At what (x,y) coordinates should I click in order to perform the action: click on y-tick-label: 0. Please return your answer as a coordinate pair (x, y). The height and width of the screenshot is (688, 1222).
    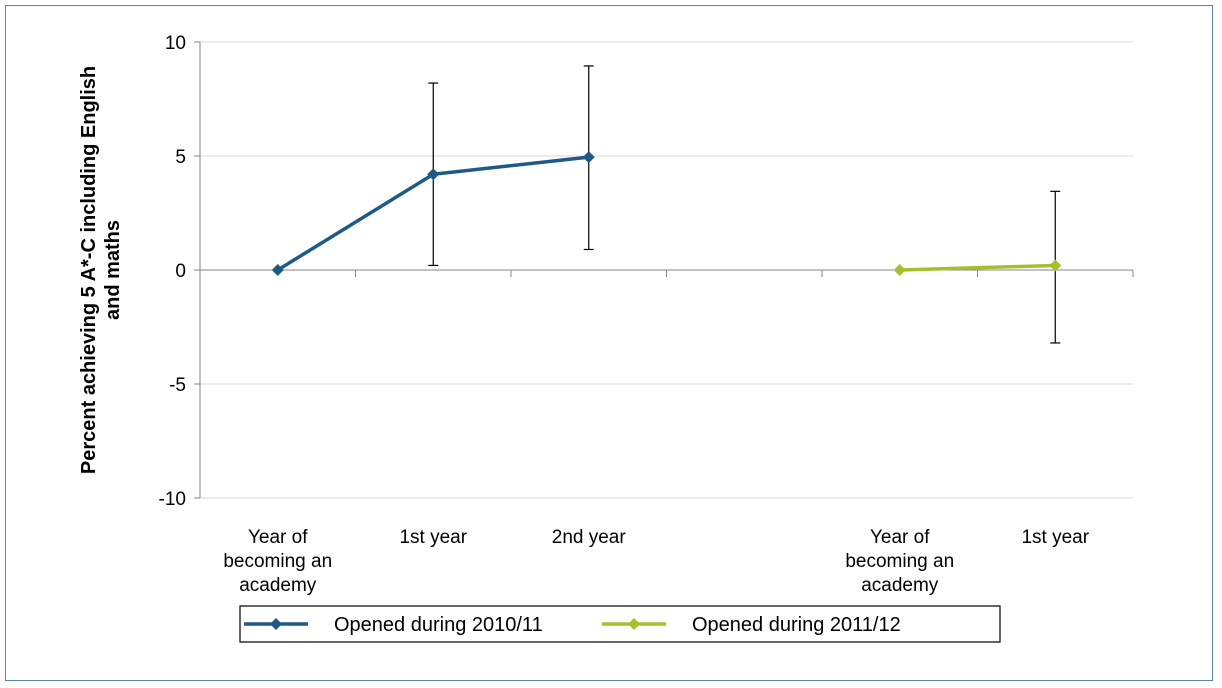
    Looking at the image, I should click on (180, 271).